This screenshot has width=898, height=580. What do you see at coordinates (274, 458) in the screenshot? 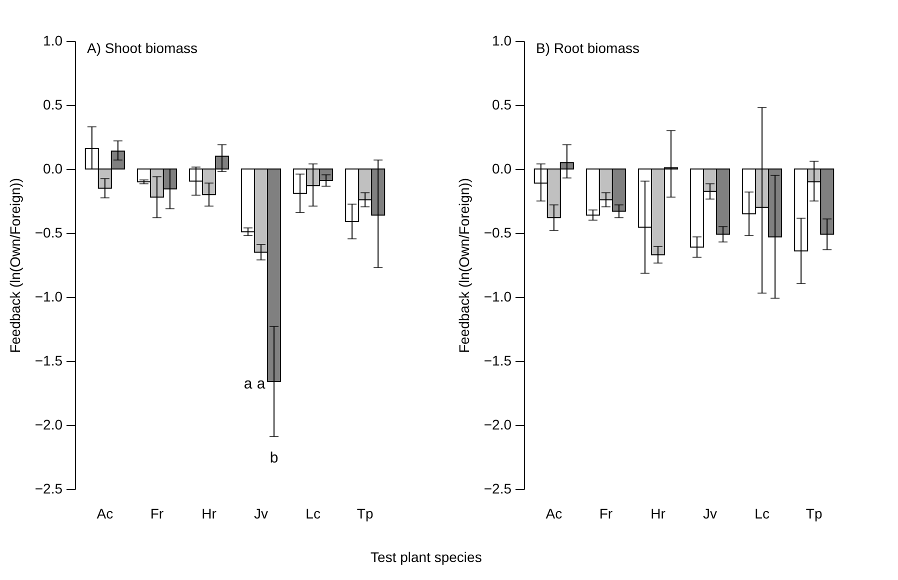
I see `annotation: b` at bounding box center [274, 458].